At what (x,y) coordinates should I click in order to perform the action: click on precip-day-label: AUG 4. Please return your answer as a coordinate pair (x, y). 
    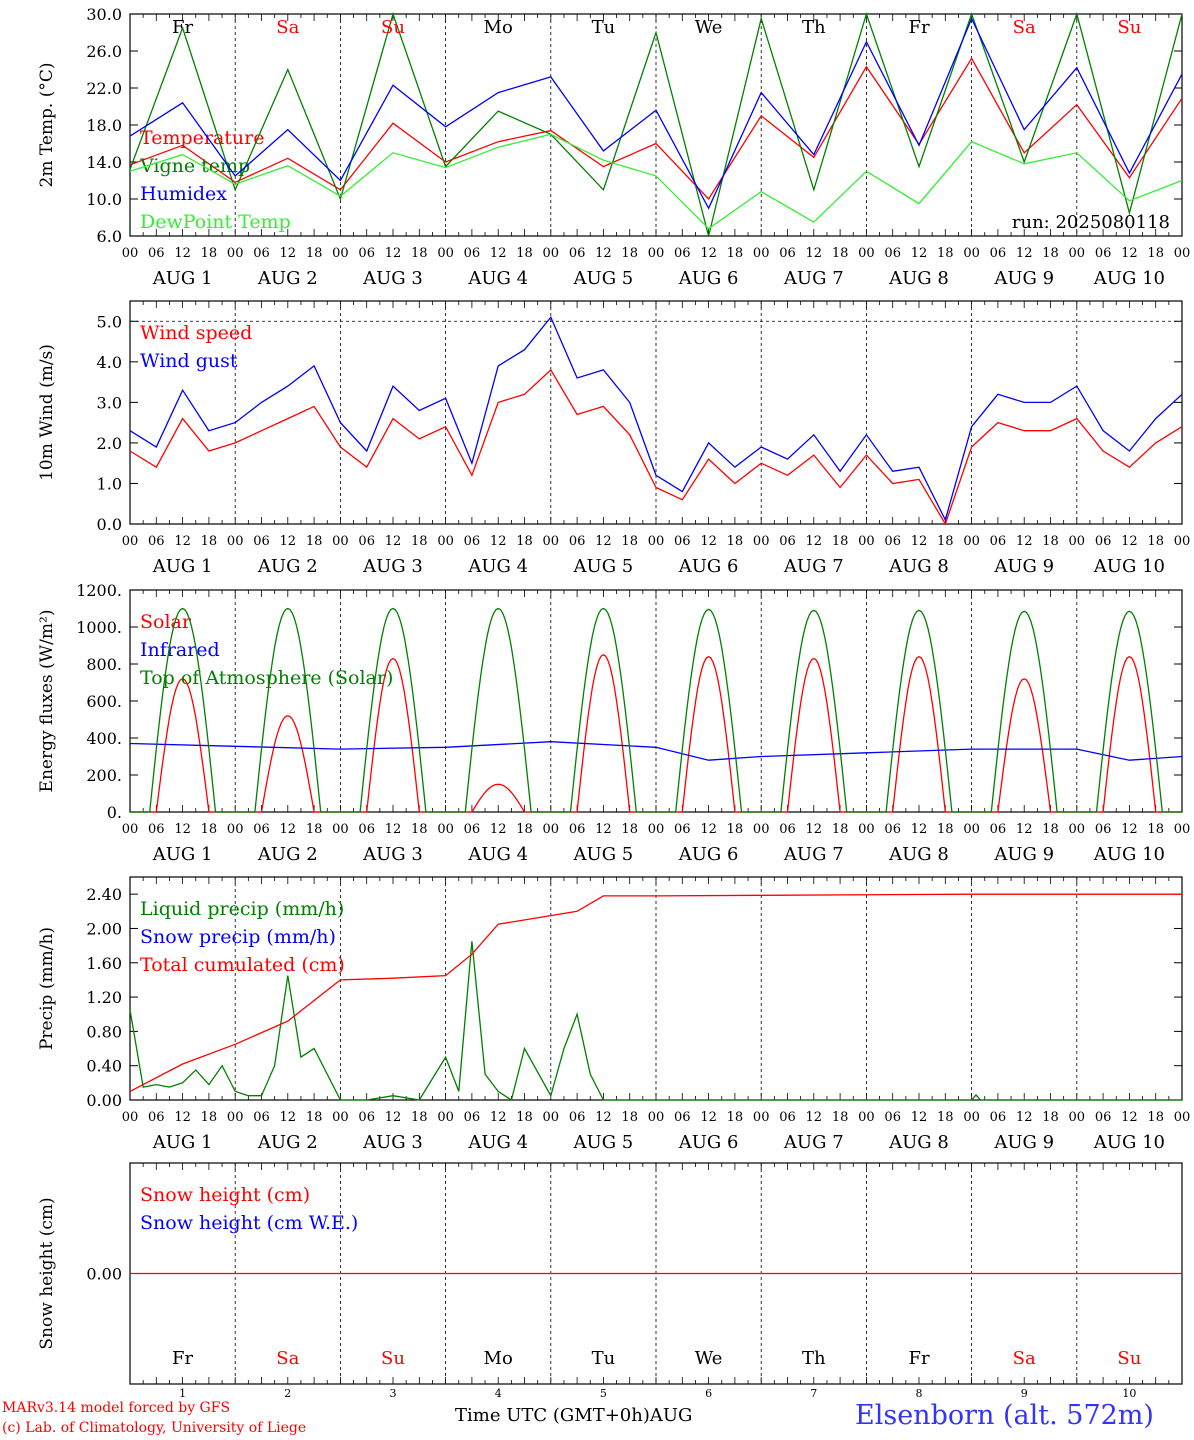
    Looking at the image, I should click on (497, 1142).